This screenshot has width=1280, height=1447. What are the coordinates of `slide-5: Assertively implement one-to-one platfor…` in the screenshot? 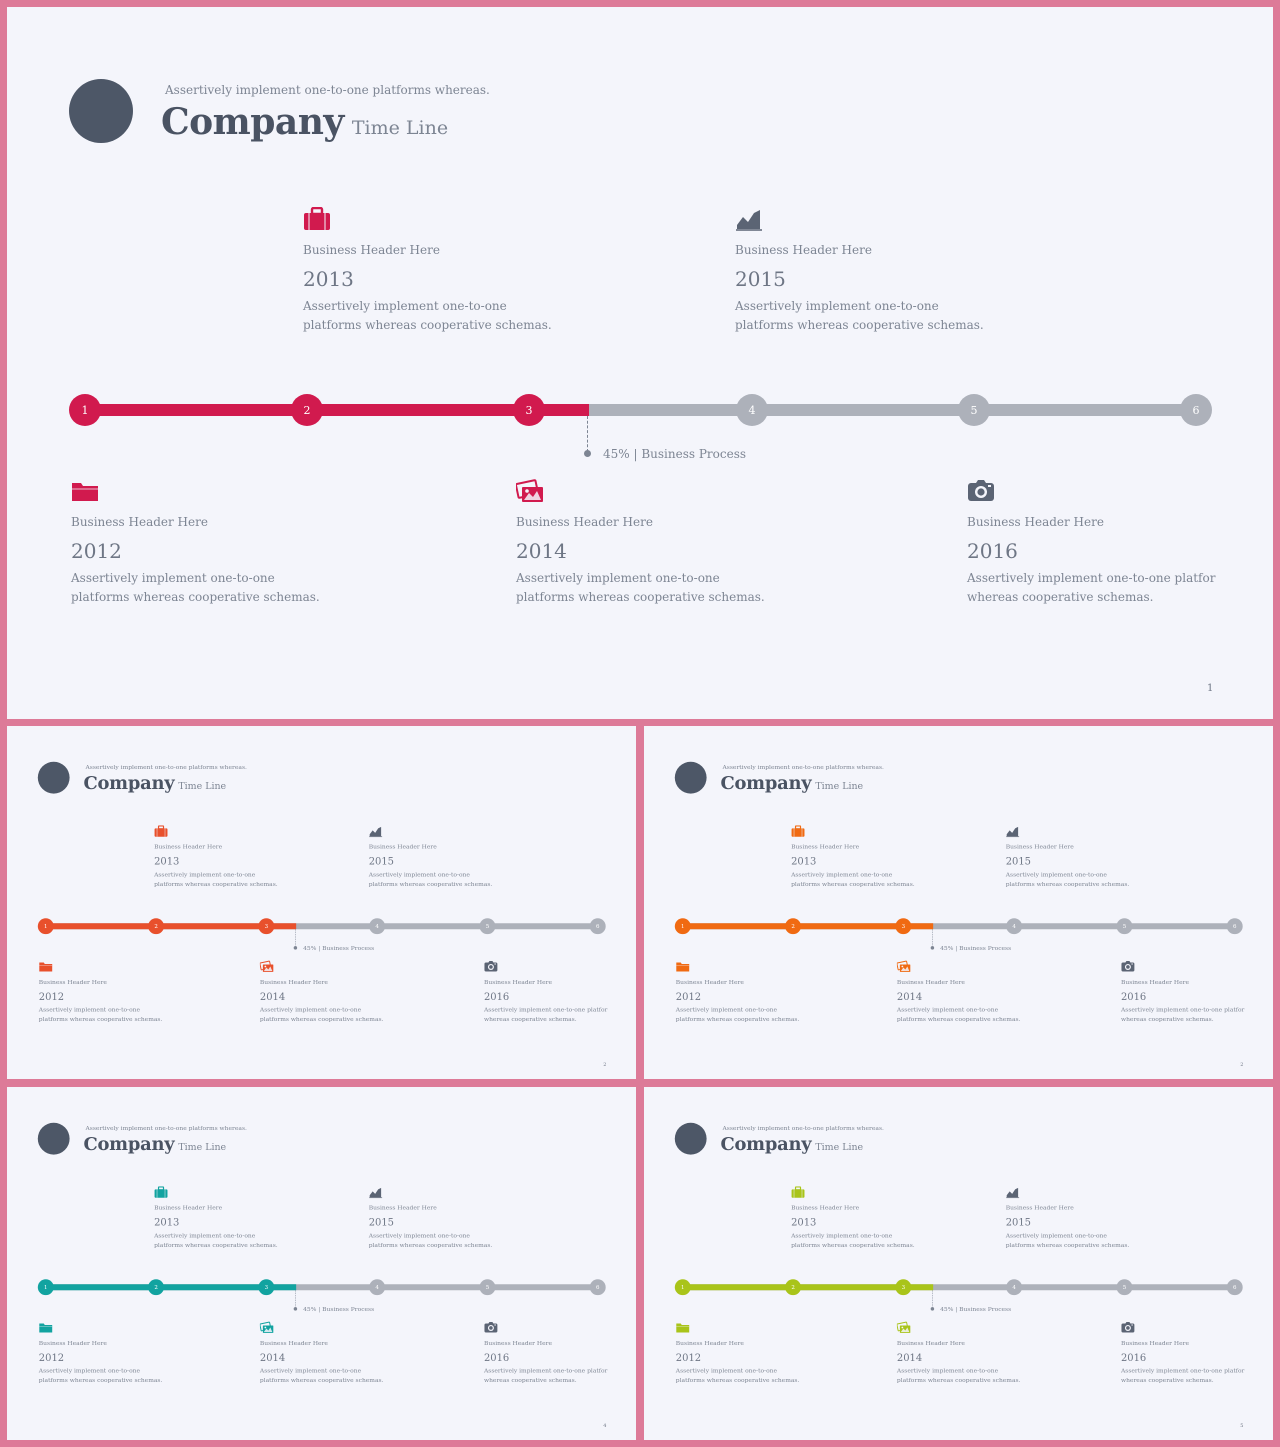 It's located at (958, 1263).